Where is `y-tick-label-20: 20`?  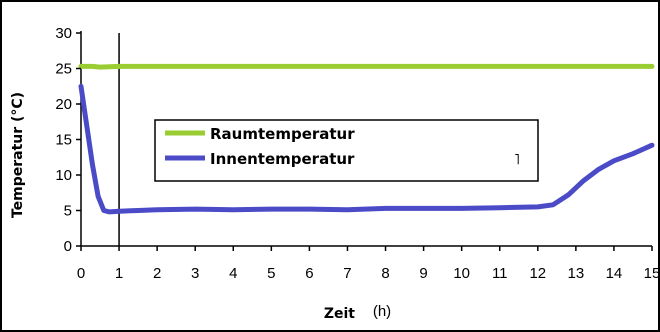
y-tick-label-20: 20 is located at coordinates (63, 104).